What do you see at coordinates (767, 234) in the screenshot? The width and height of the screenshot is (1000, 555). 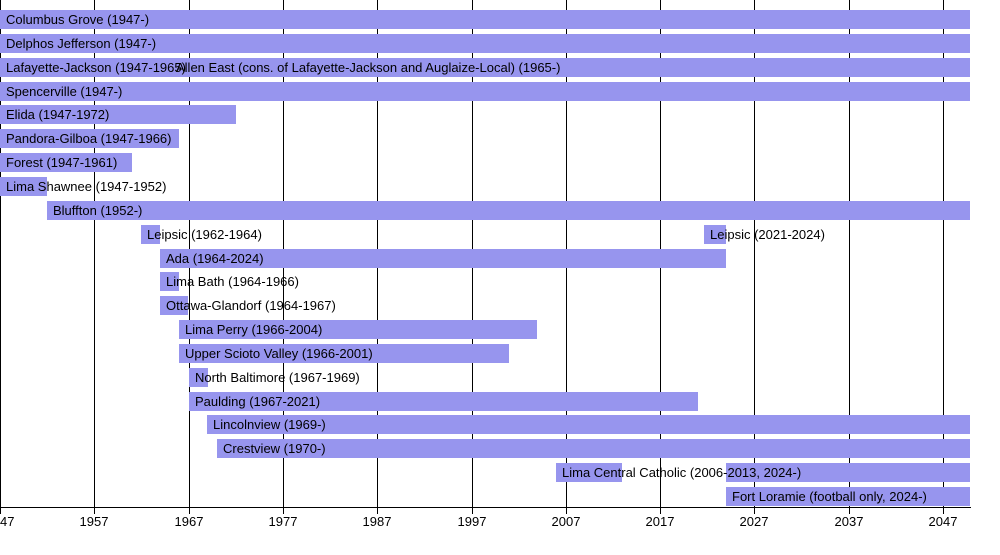 I see `membership-bar-label: Leipsic (2021-2024)` at bounding box center [767, 234].